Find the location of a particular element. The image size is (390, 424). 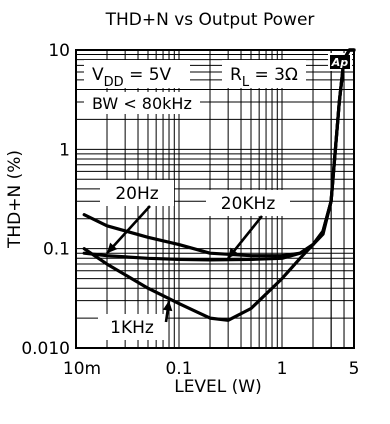

x-tick-label: 0.1 is located at coordinates (178, 369).